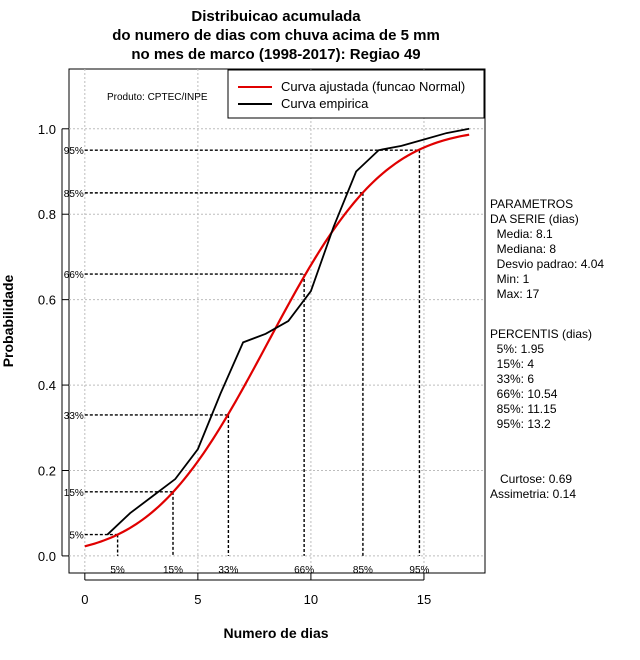  I want to click on x-tick-label: 15, so click(424, 599).